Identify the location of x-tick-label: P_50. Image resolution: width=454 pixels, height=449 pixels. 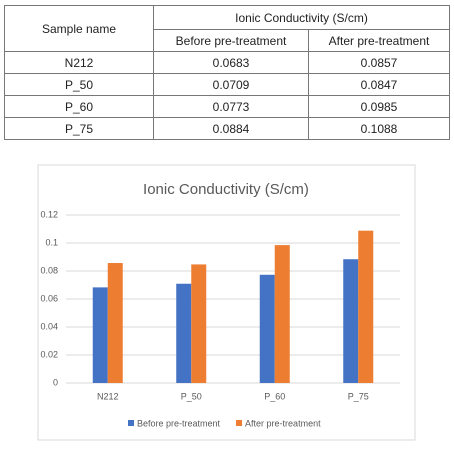
(191, 396).